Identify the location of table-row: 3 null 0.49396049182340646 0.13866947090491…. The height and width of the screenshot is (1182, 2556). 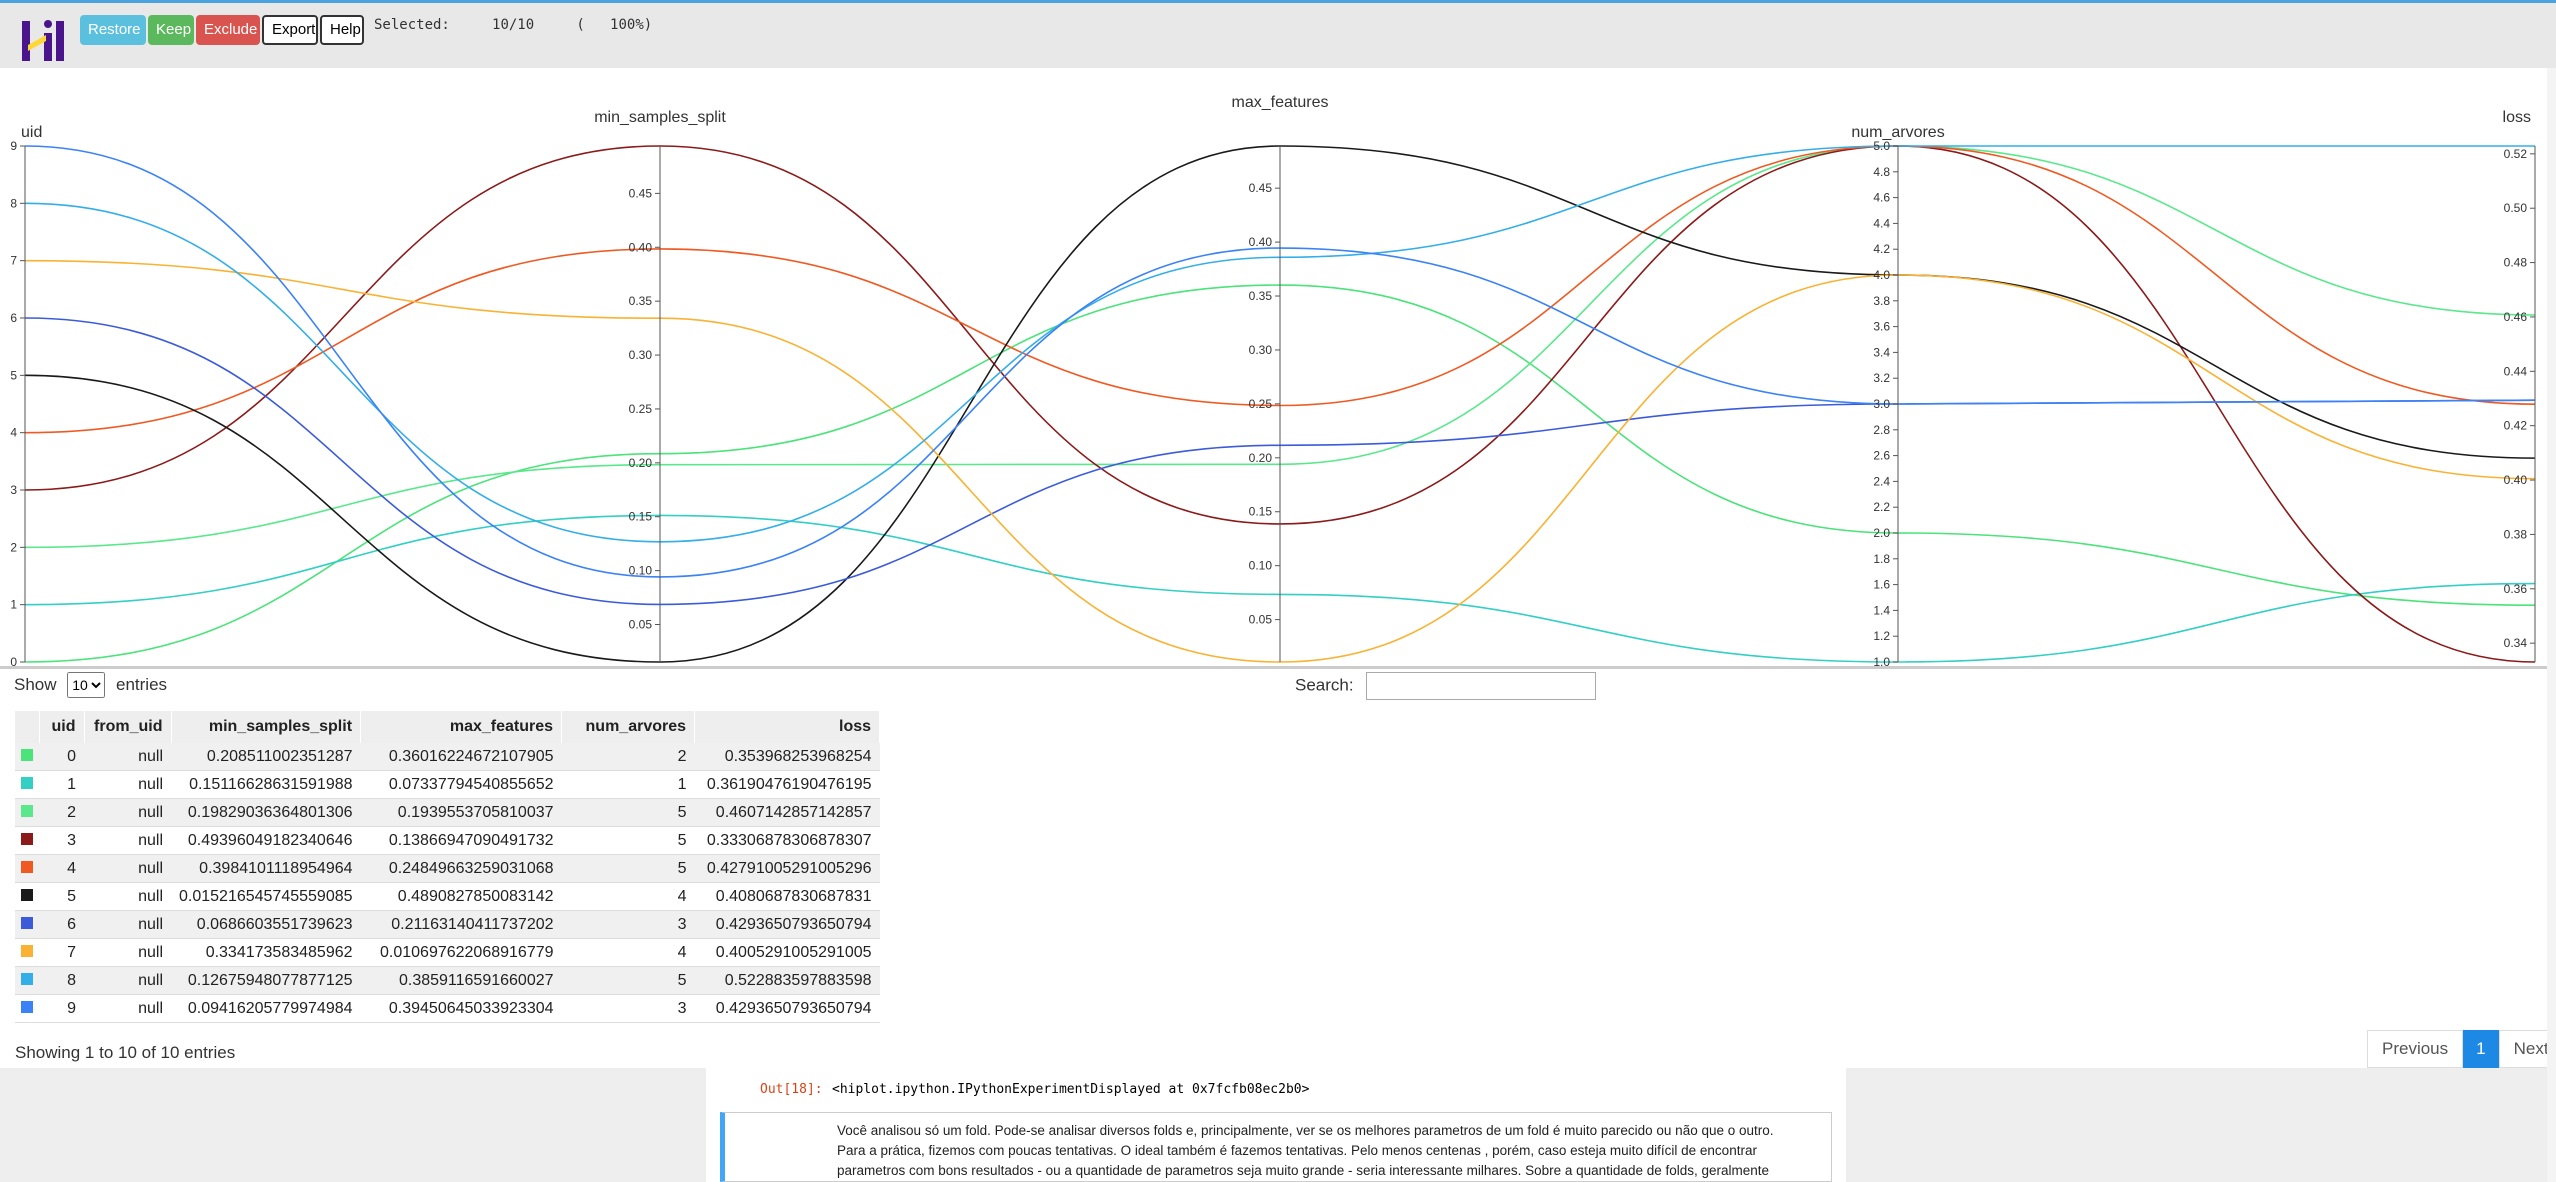
(447, 840).